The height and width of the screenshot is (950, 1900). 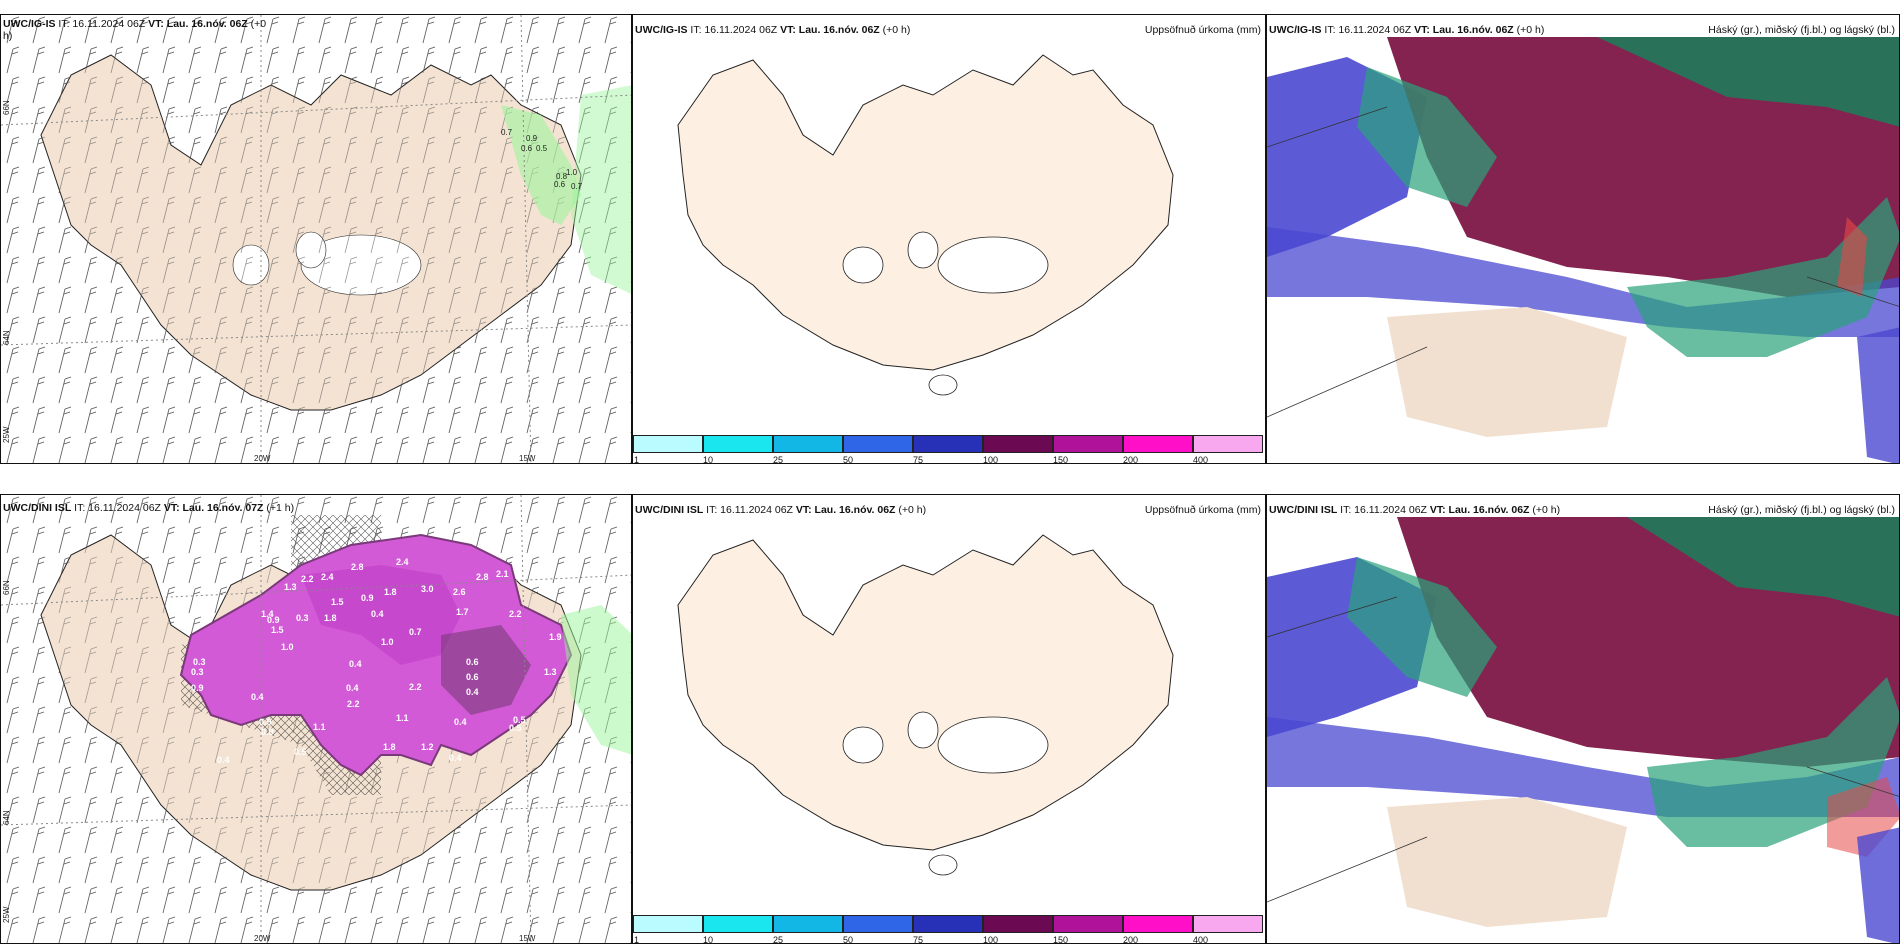 I want to click on lead-time: (+0, so click(x=258, y=24).